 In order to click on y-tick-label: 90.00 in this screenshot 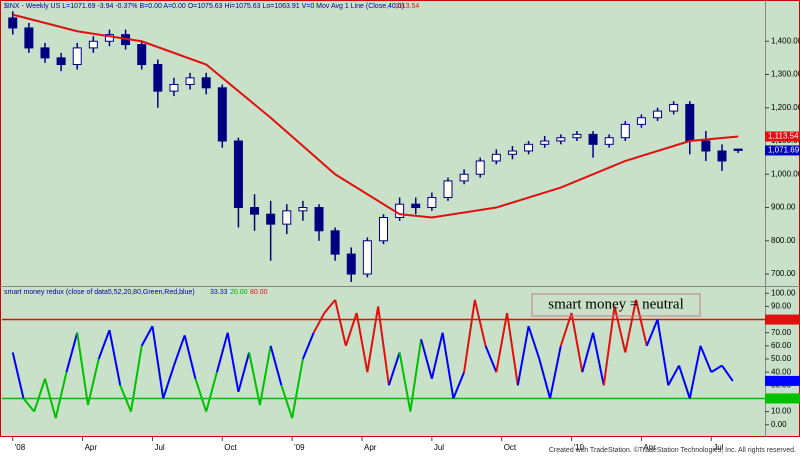, I will do `click(781, 306)`.